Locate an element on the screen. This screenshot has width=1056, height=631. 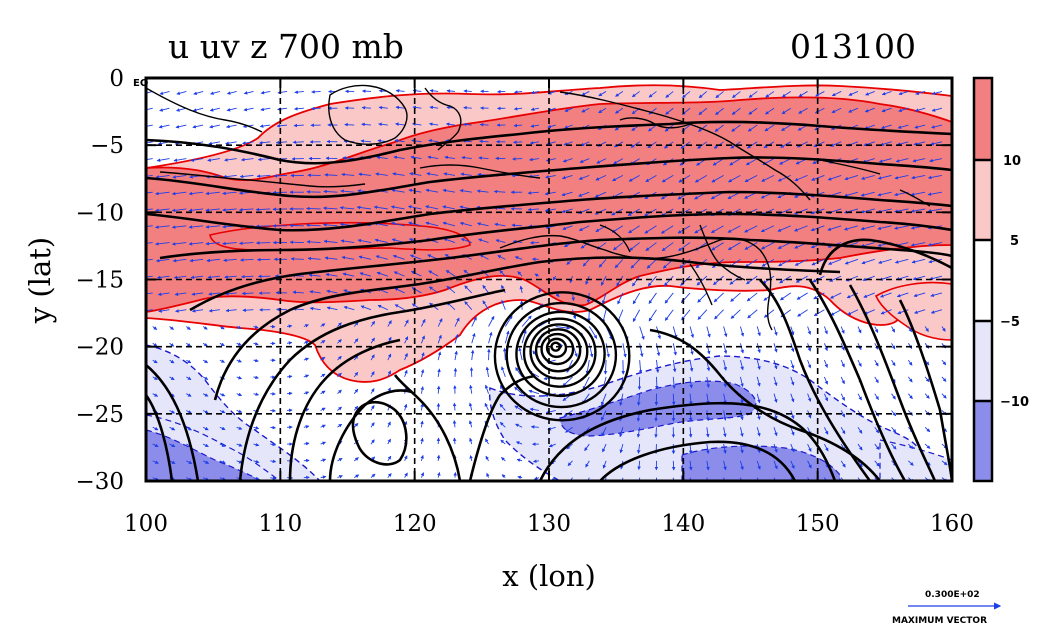
westerly-region-bottom is located at coordinates (761, 463).